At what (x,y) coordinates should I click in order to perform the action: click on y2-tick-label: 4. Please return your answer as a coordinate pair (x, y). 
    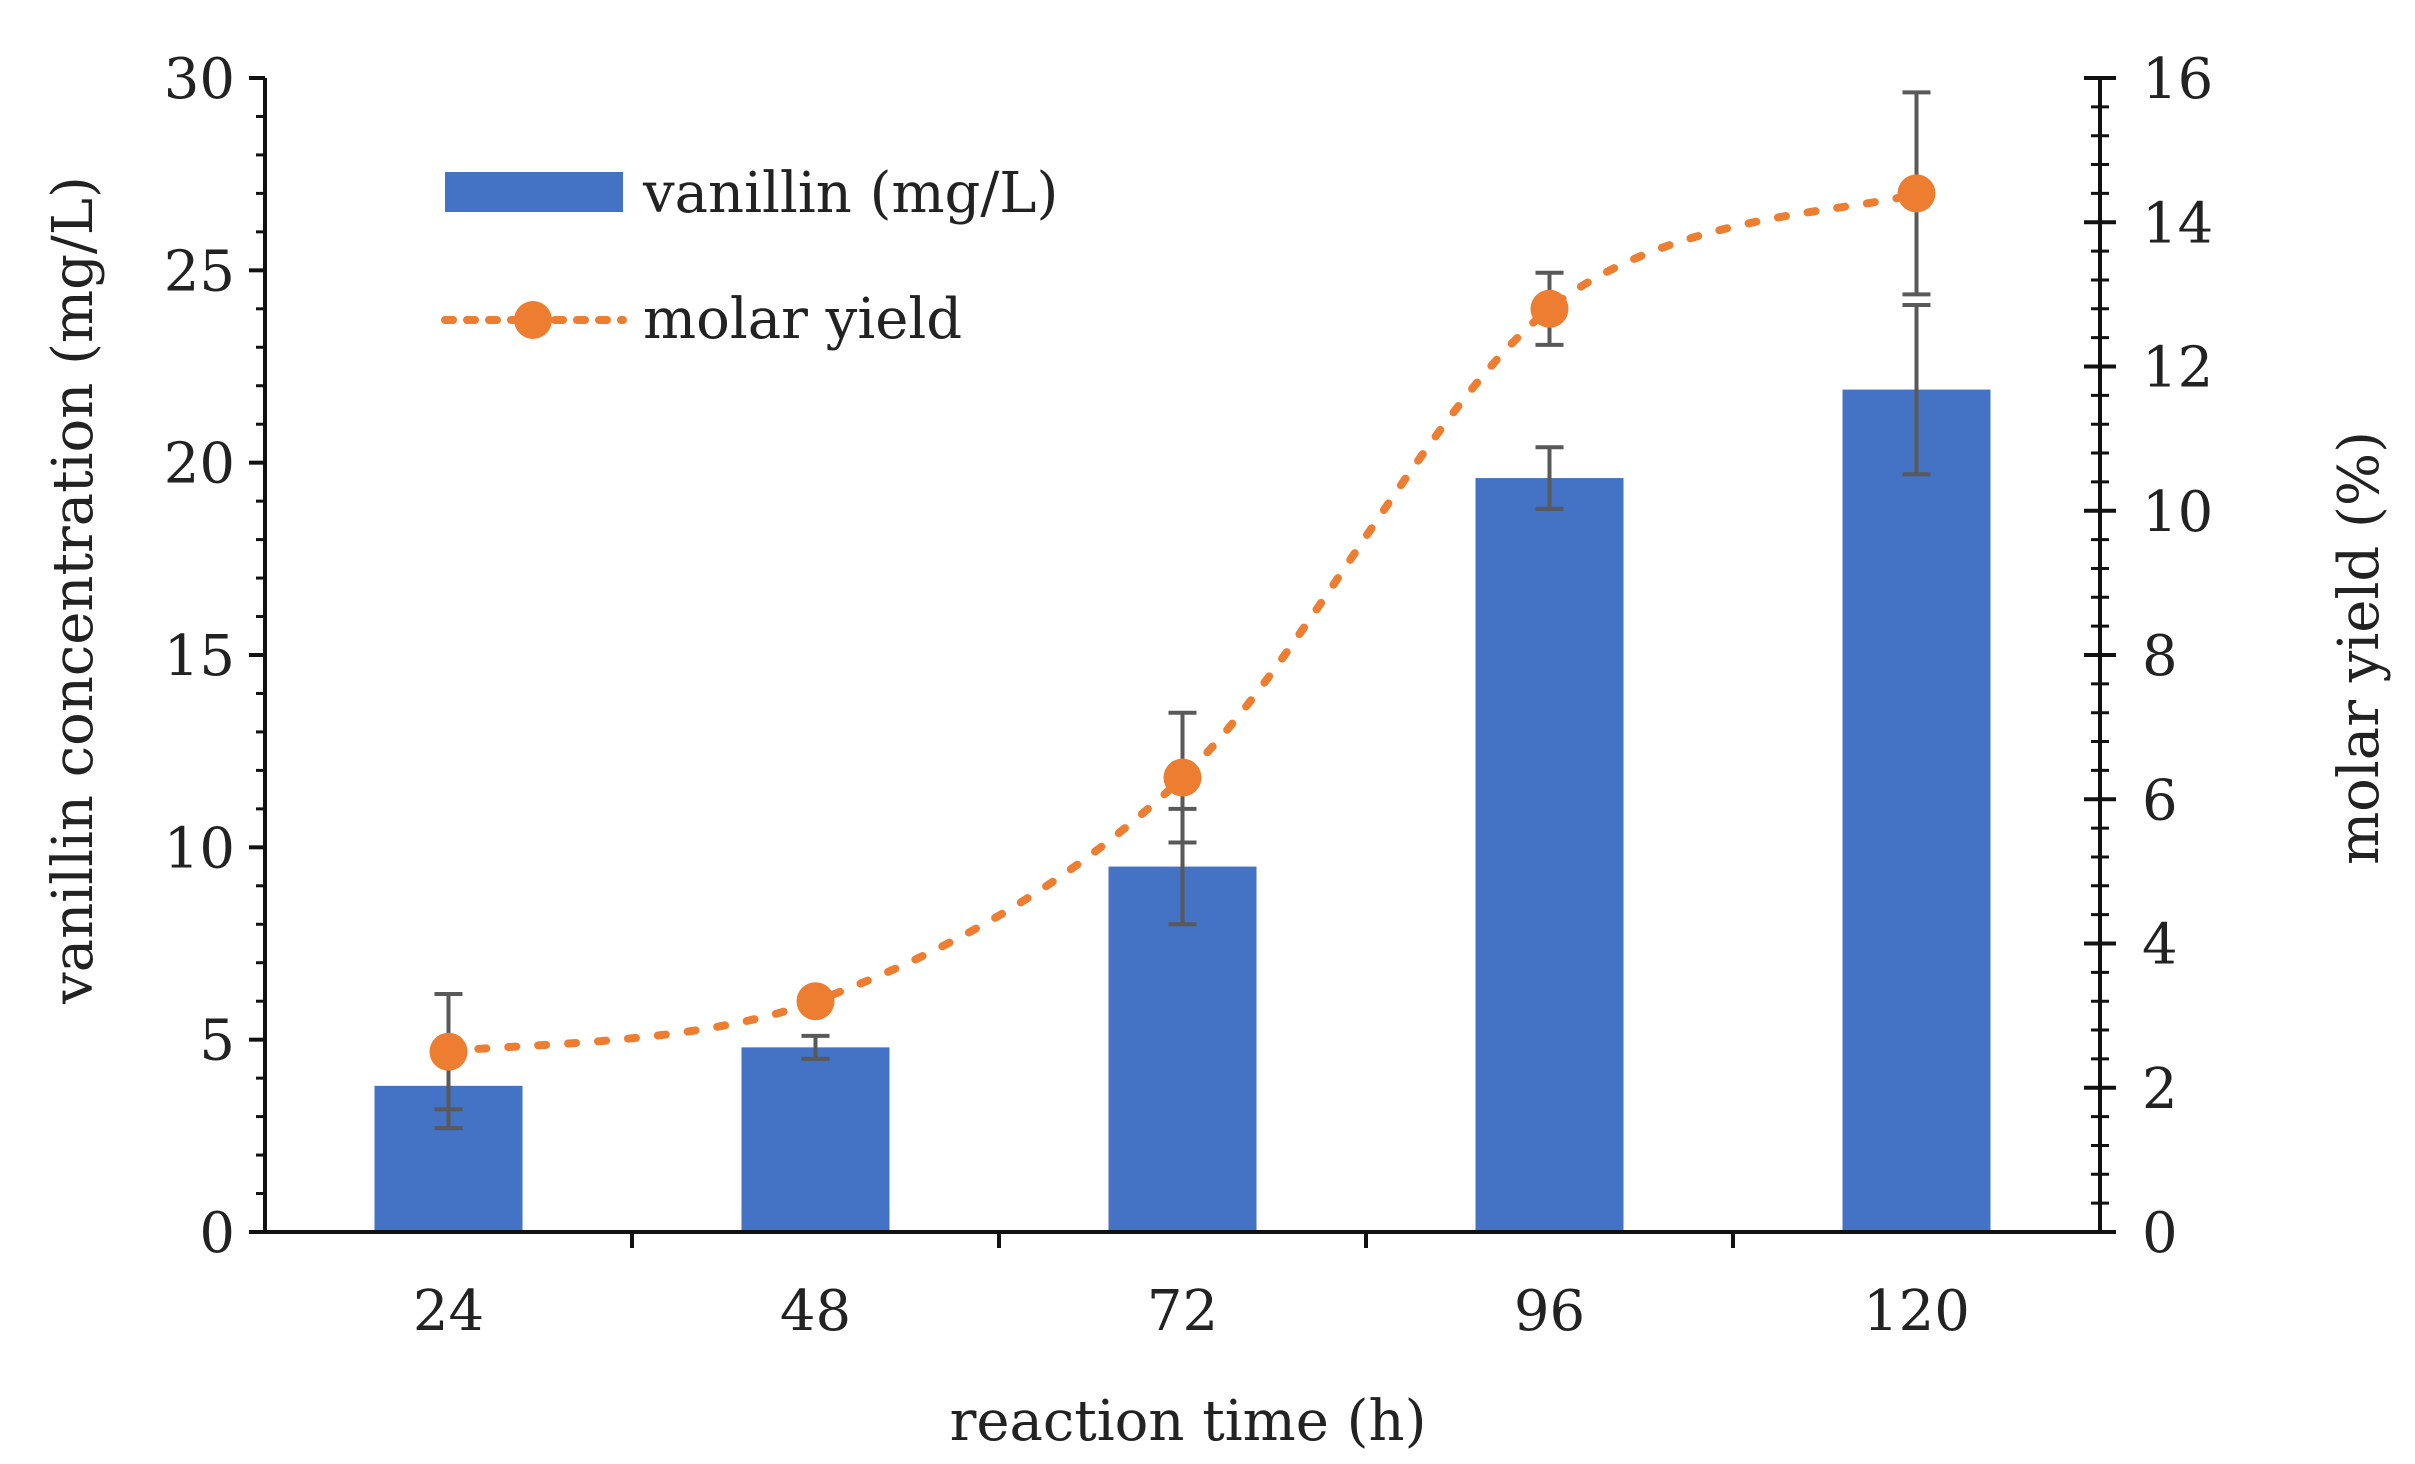
    Looking at the image, I should click on (2160, 945).